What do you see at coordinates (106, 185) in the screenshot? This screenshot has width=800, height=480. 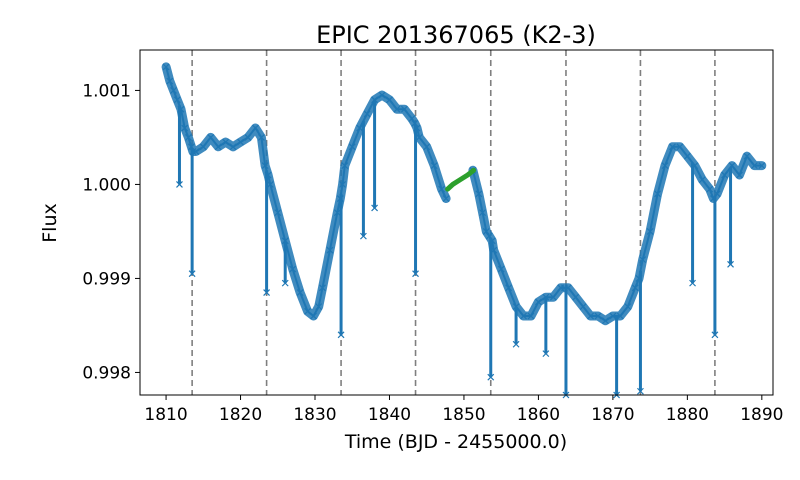 I see `y-tick-label: 1.000` at bounding box center [106, 185].